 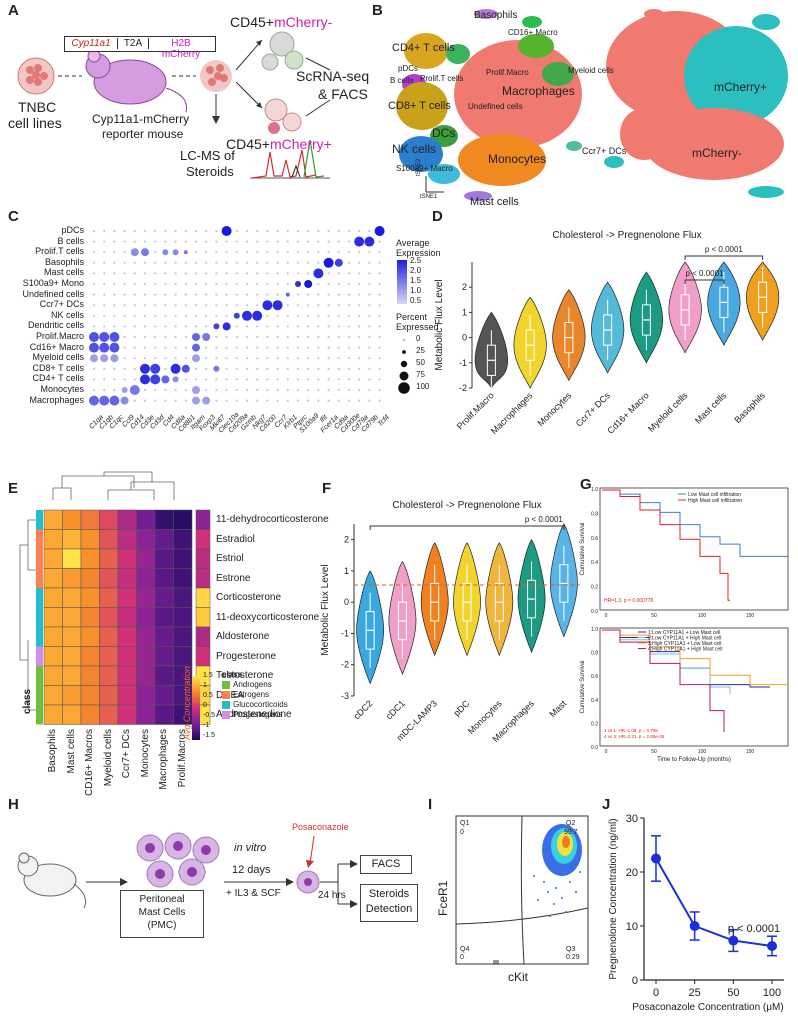 I want to click on dotplot-row-label: CD4+ T cells, so click(x=58, y=378).